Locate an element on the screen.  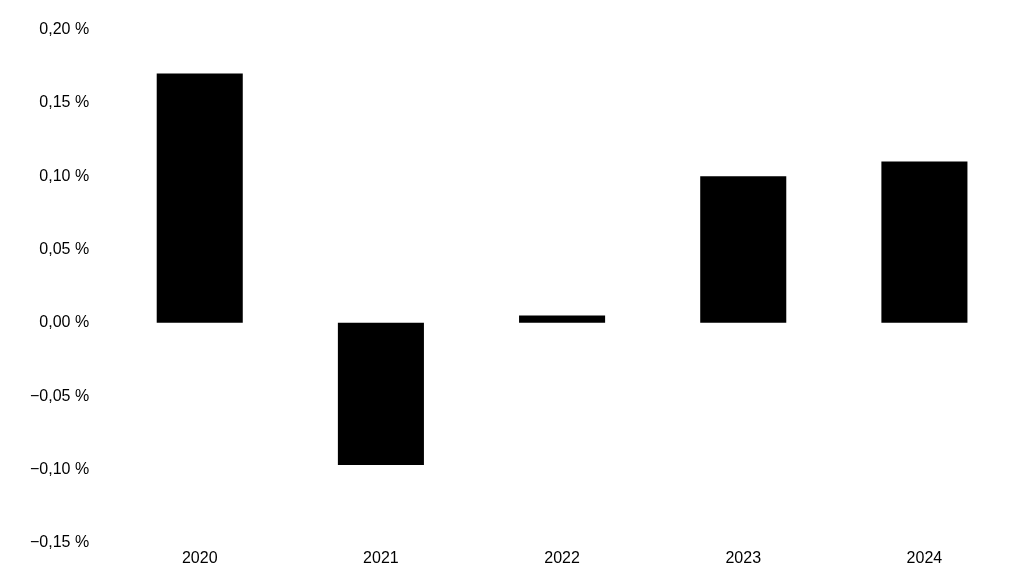
x-tick-label: 2021 is located at coordinates (381, 557).